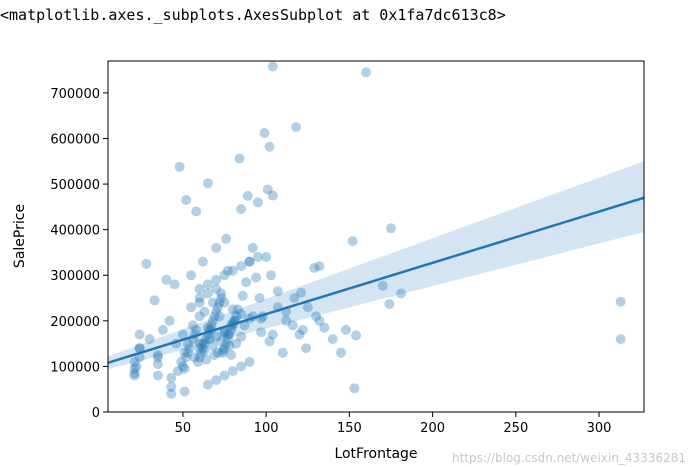 The height and width of the screenshot is (467, 689). Describe the element at coordinates (266, 428) in the screenshot. I see `x-tick-label: 100` at that location.